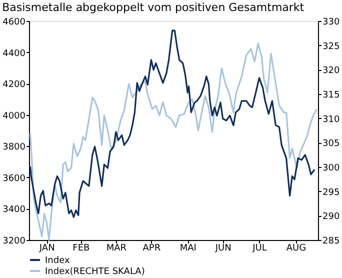 The image size is (342, 278). What do you see at coordinates (151, 249) in the screenshot?
I see `x-tick-label: APR` at bounding box center [151, 249].